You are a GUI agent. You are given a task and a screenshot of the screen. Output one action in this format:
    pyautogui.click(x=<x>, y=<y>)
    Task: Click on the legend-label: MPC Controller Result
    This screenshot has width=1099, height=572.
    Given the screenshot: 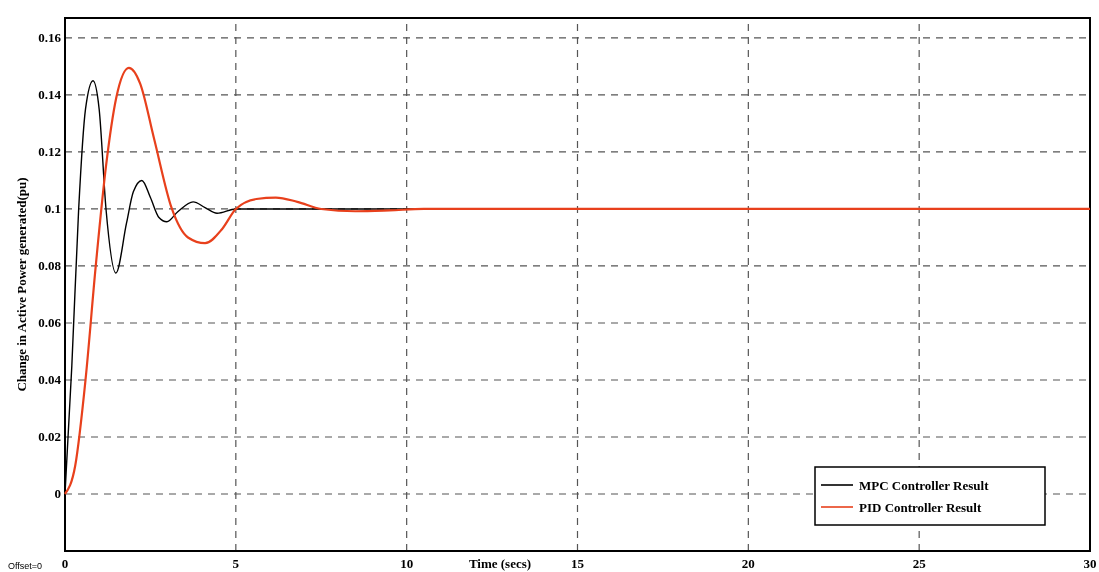 What is the action you would take?
    pyautogui.click(x=924, y=485)
    